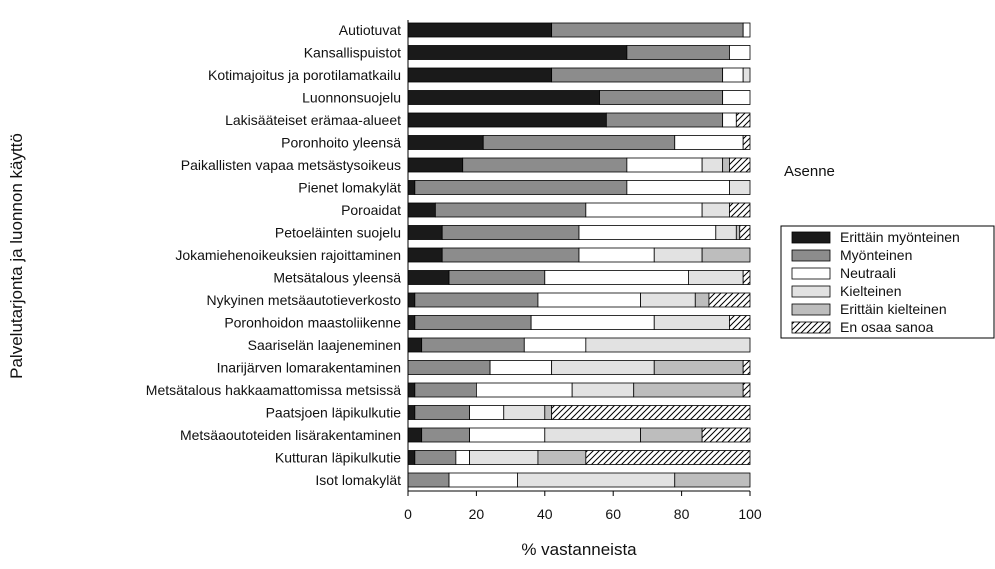 This screenshot has height=569, width=995. I want to click on legend-label: En osaa sanoa, so click(887, 327).